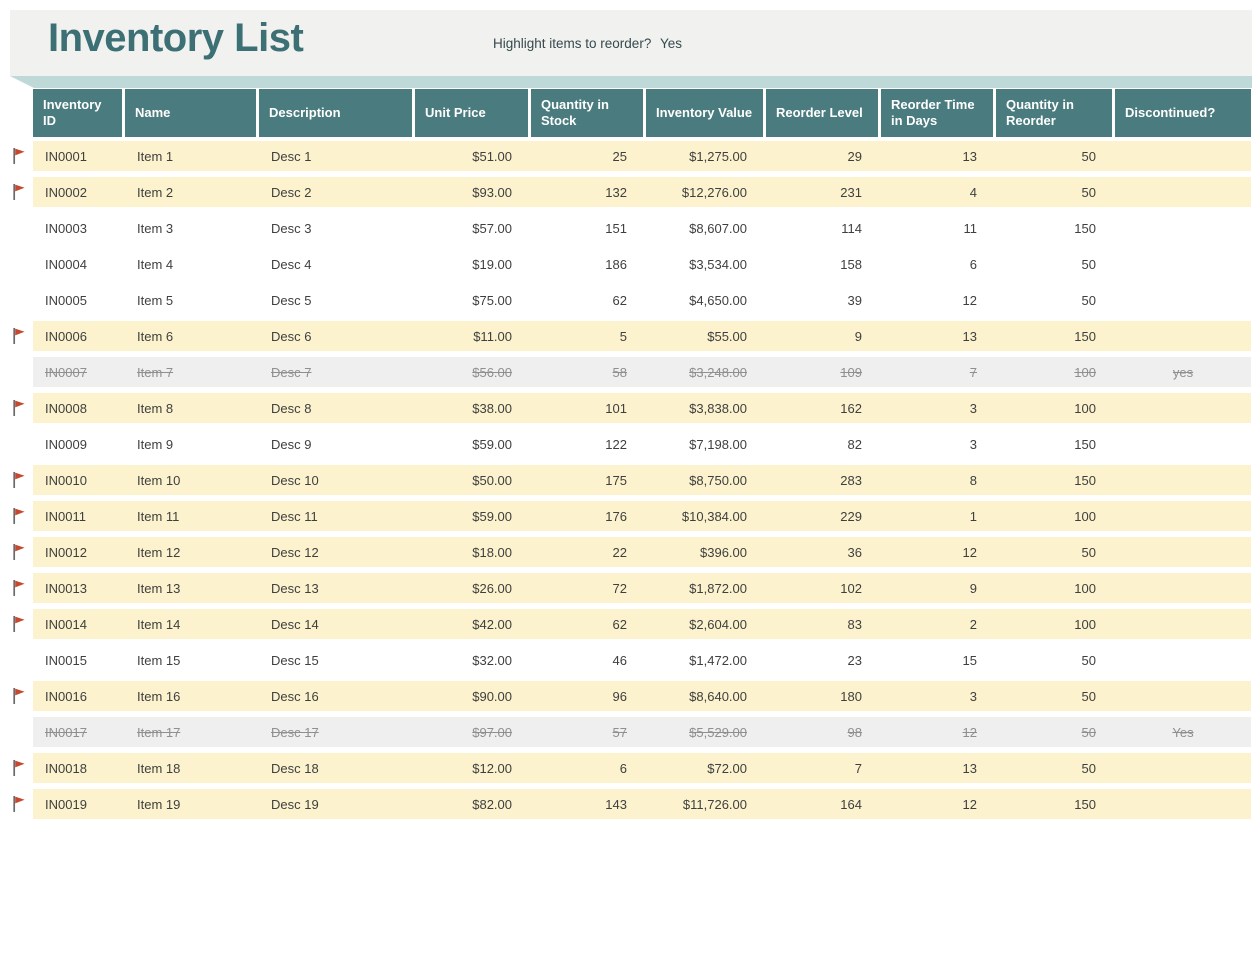  What do you see at coordinates (718, 156) in the screenshot?
I see `cell-inventory-value: $1,275.00` at bounding box center [718, 156].